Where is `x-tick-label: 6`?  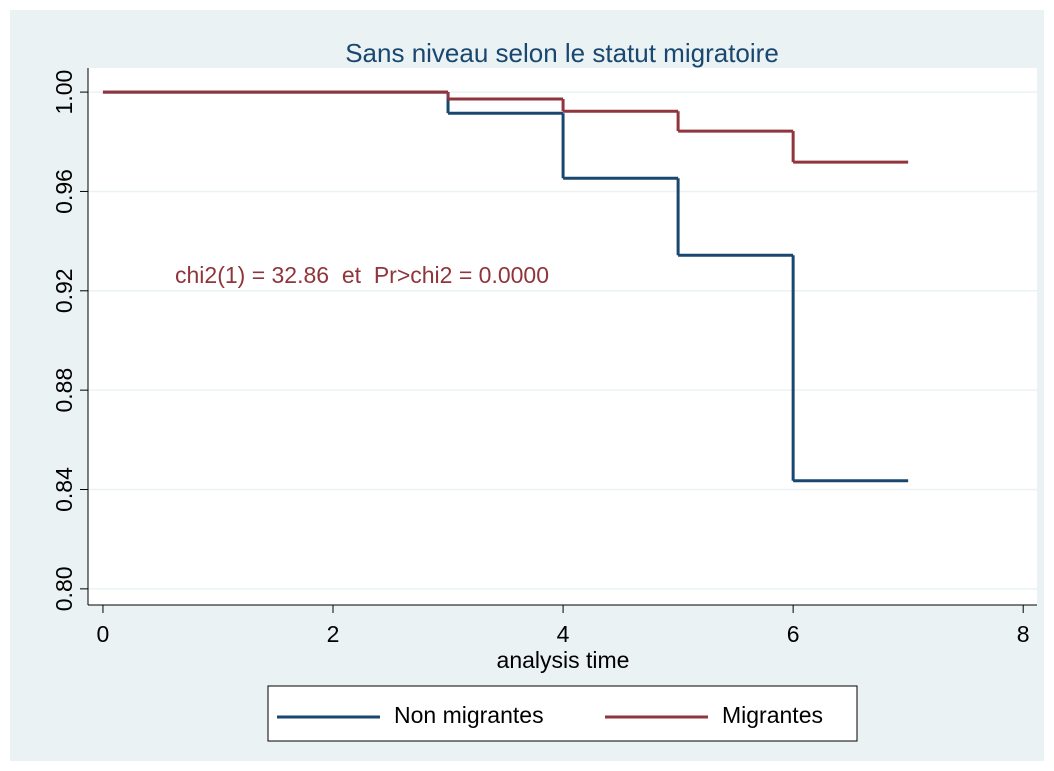
x-tick-label: 6 is located at coordinates (793, 634).